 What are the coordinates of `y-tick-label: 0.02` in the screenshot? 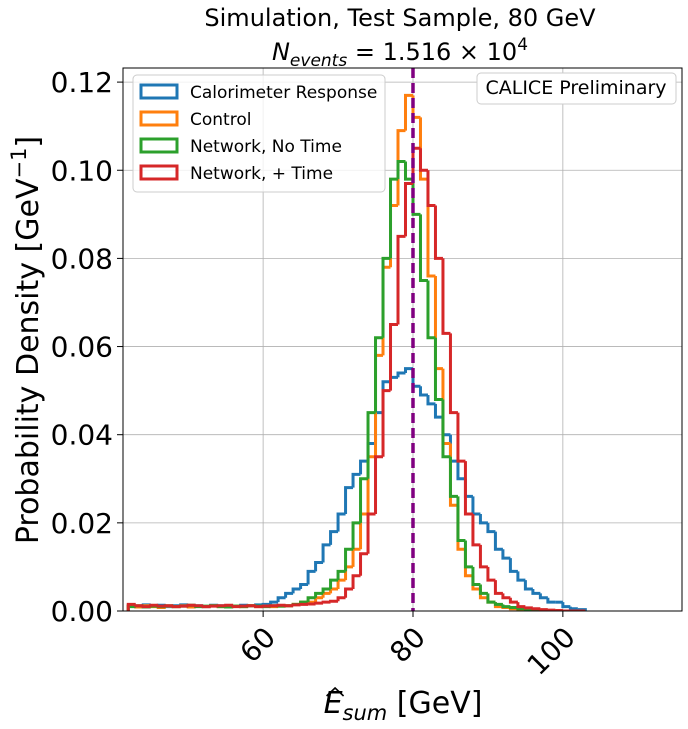 It's located at (82, 523).